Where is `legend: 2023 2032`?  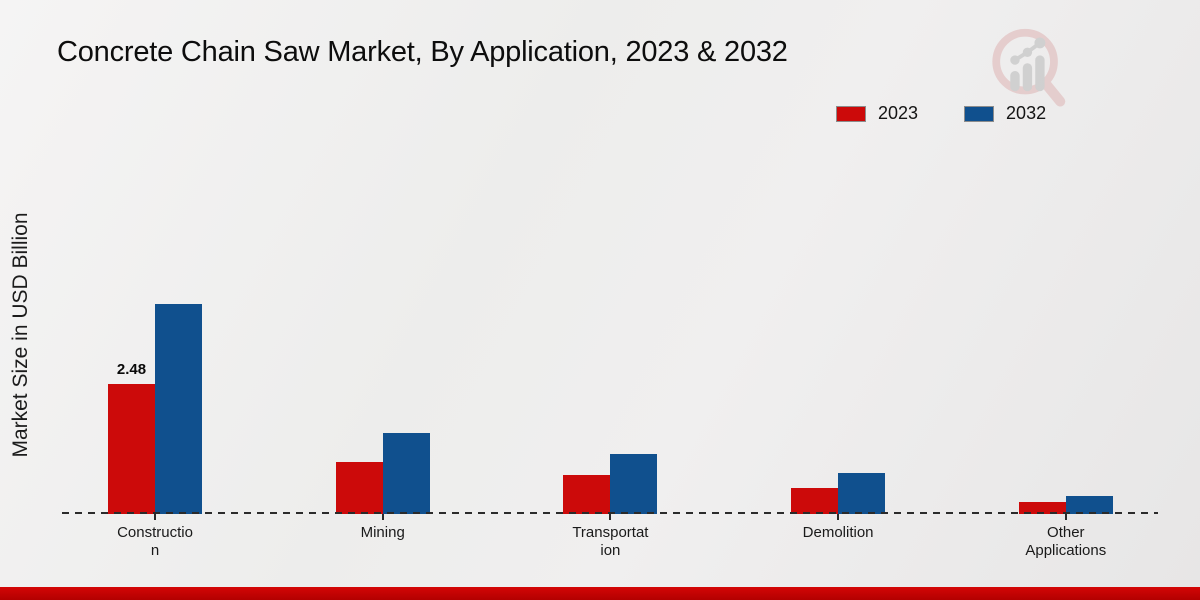
legend: 2023 2032 is located at coordinates (941, 113).